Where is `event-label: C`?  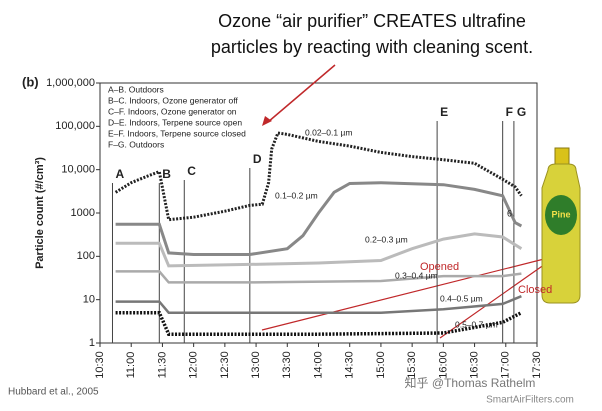
event-label: C is located at coordinates (191, 171).